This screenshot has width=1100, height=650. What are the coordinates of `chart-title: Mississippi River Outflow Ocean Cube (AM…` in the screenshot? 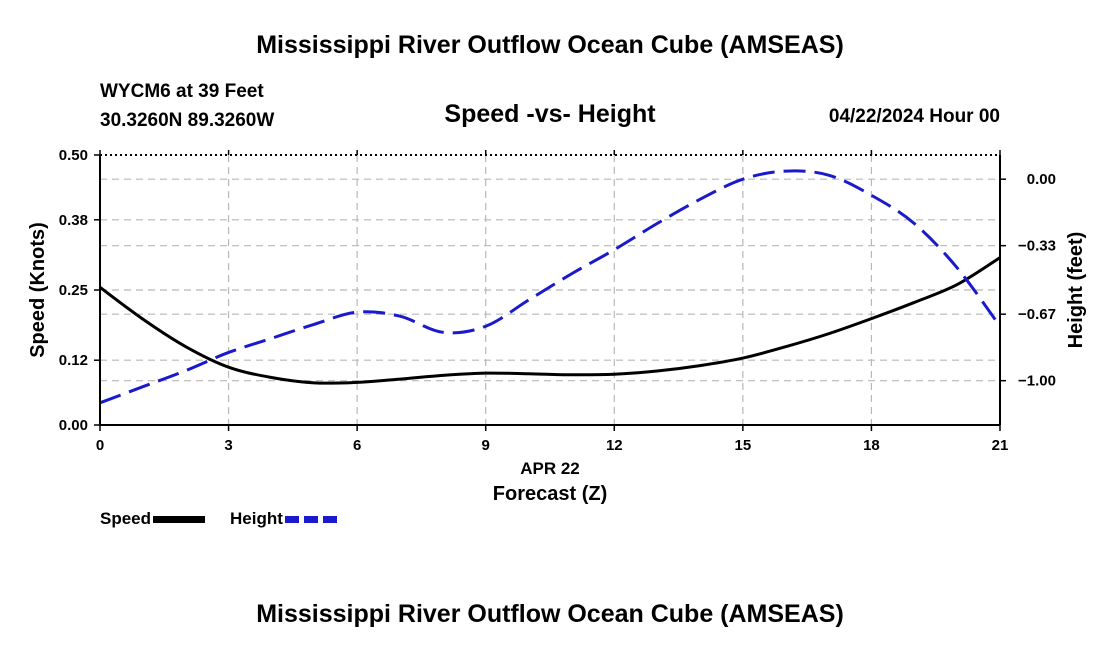 It's located at (550, 45).